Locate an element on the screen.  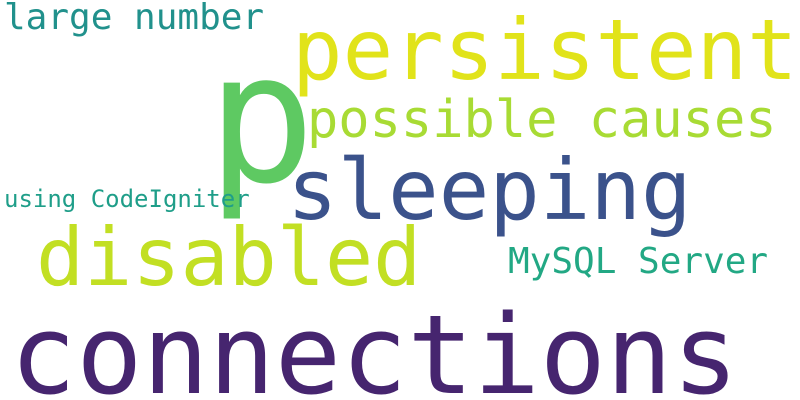
word-mysql-server: MySQL Server is located at coordinates (638, 261).